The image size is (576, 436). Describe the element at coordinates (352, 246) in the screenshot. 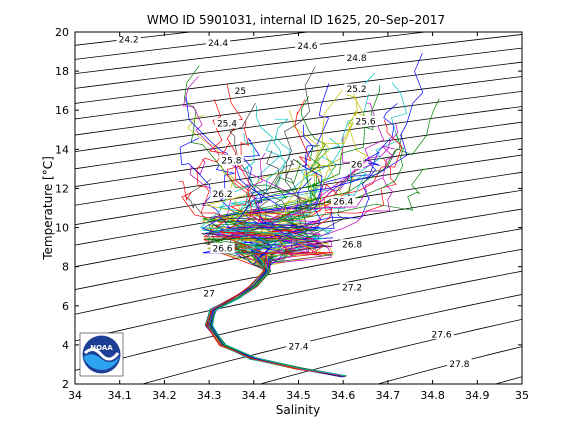

I see `contour-label: 26.8` at that location.